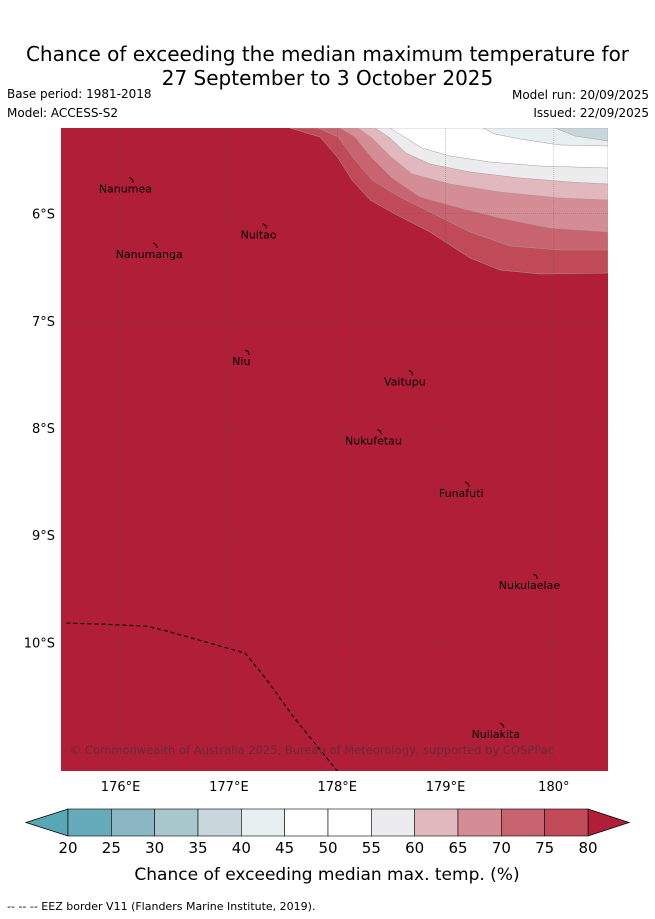 Image resolution: width=655 pixels, height=919 pixels. Describe the element at coordinates (446, 787) in the screenshot. I see `lon-tick-label: 179°E` at that location.